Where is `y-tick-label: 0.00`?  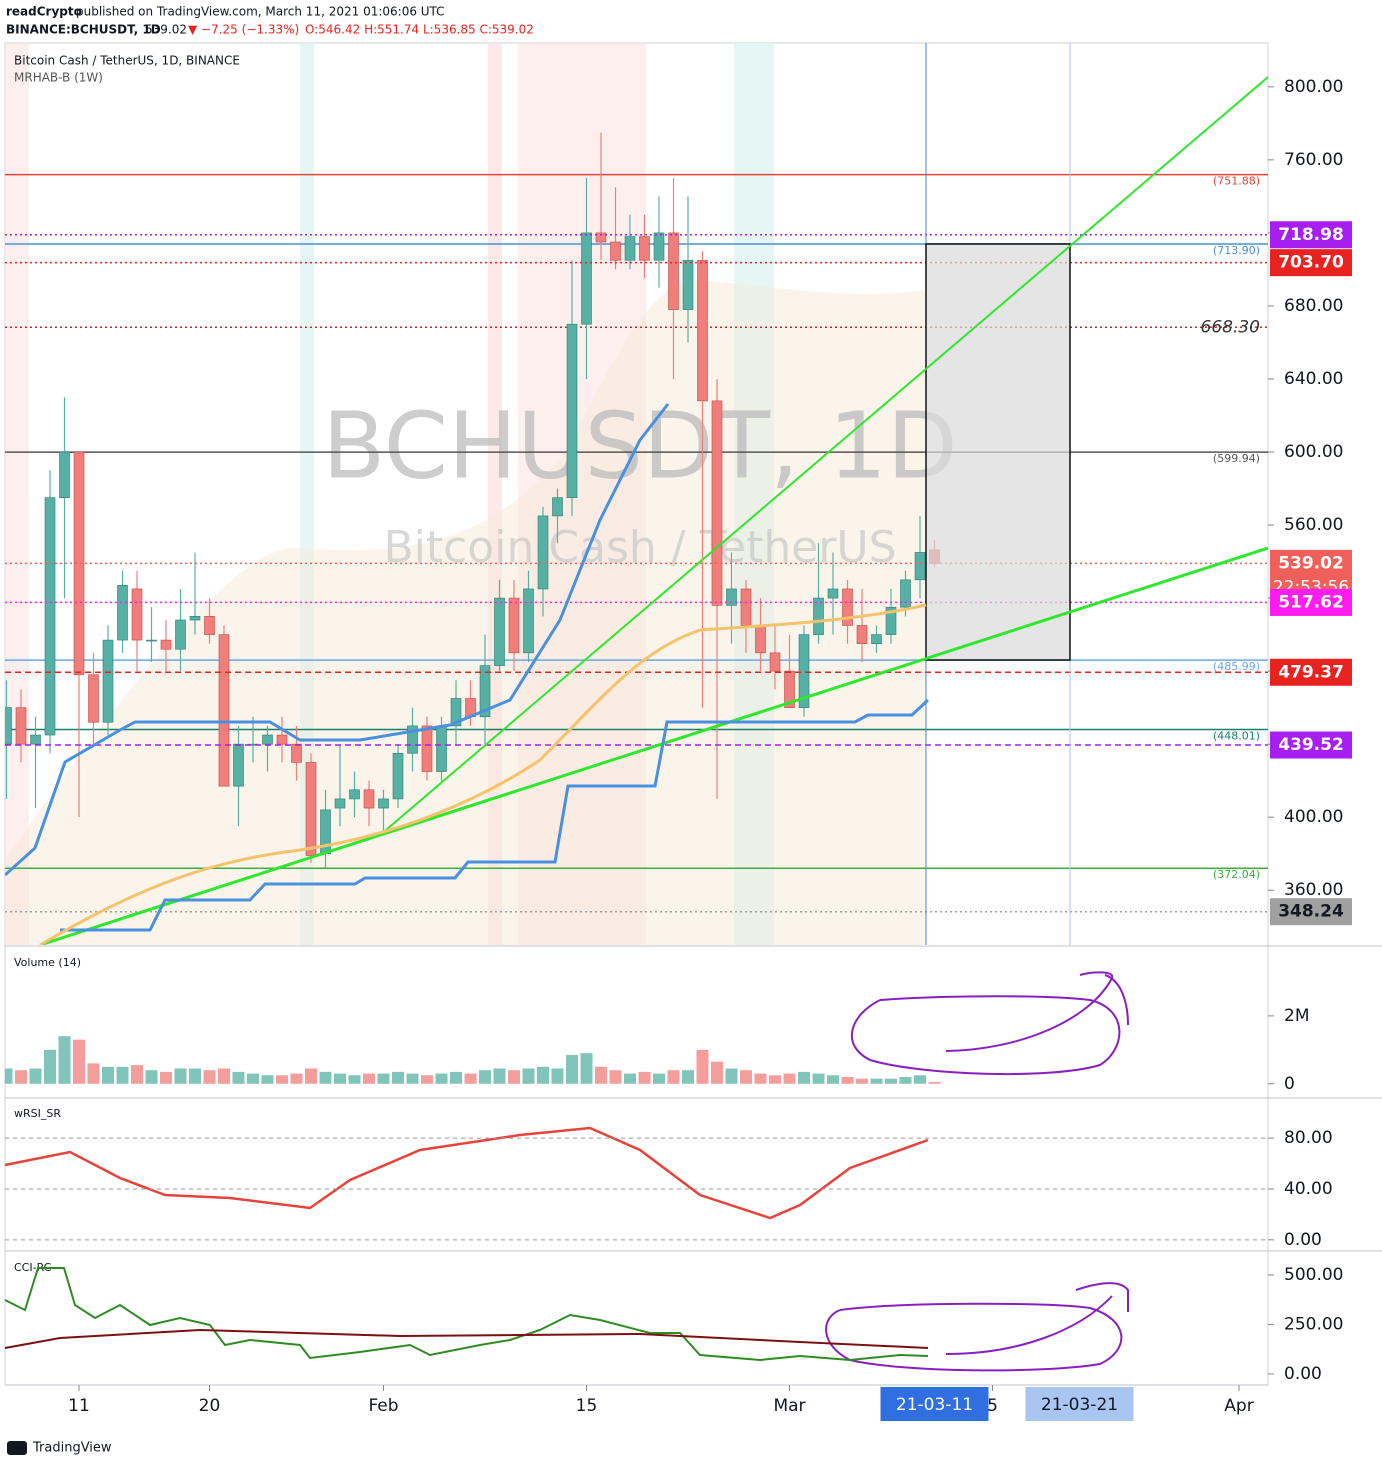
y-tick-label: 0.00 is located at coordinates (1303, 1374).